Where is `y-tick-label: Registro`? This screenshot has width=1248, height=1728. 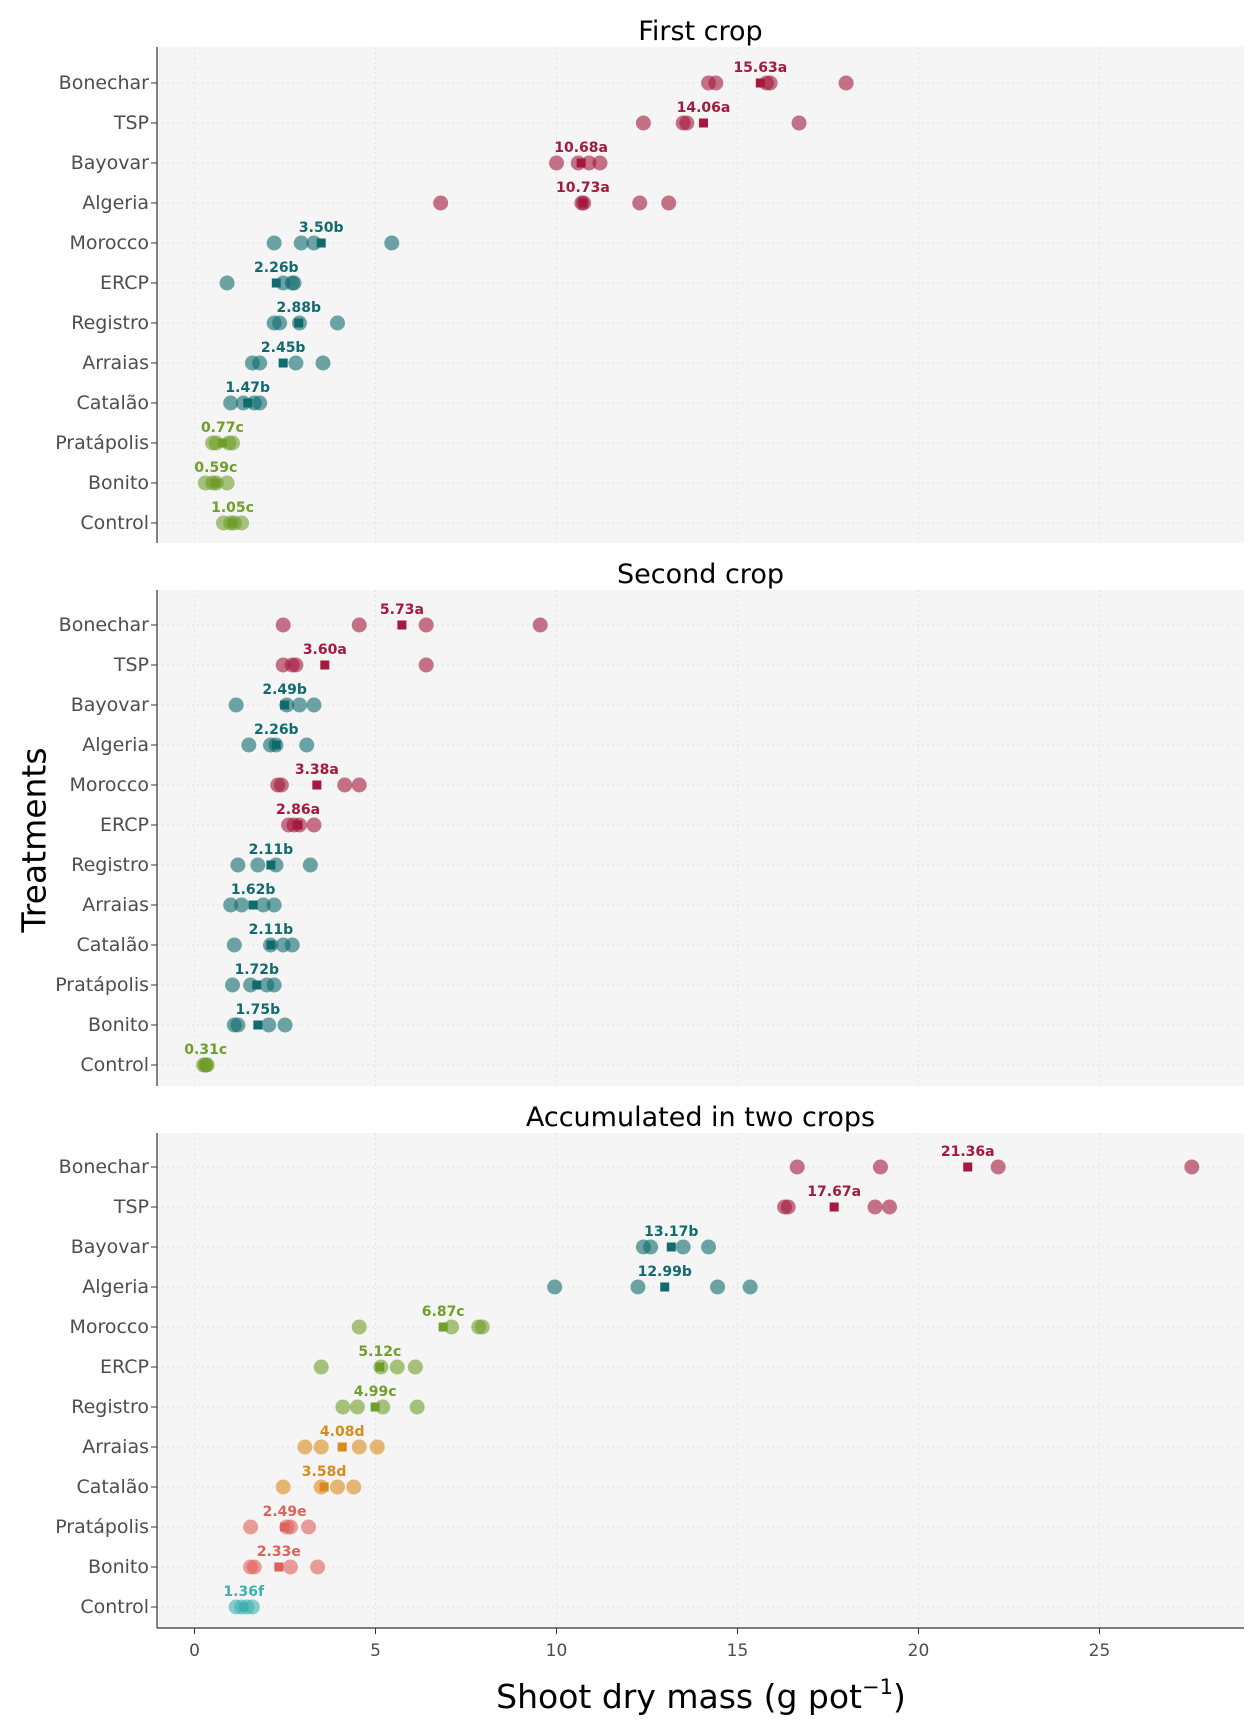
y-tick-label: Registro is located at coordinates (110, 323).